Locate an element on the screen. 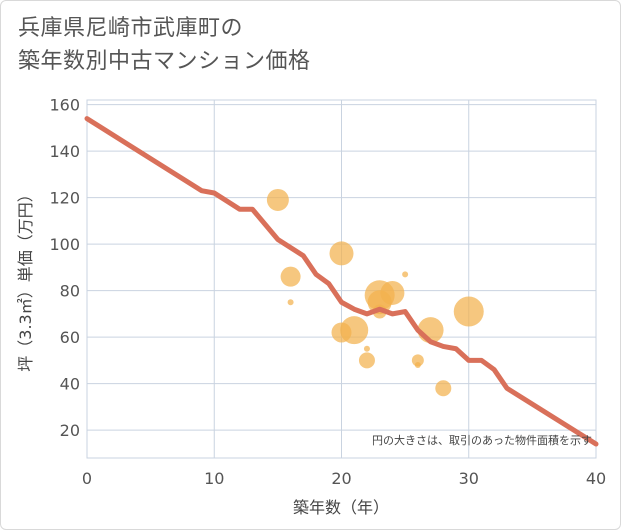 Image resolution: width=621 pixels, height=530 pixels. bubbles is located at coordinates (375, 292).